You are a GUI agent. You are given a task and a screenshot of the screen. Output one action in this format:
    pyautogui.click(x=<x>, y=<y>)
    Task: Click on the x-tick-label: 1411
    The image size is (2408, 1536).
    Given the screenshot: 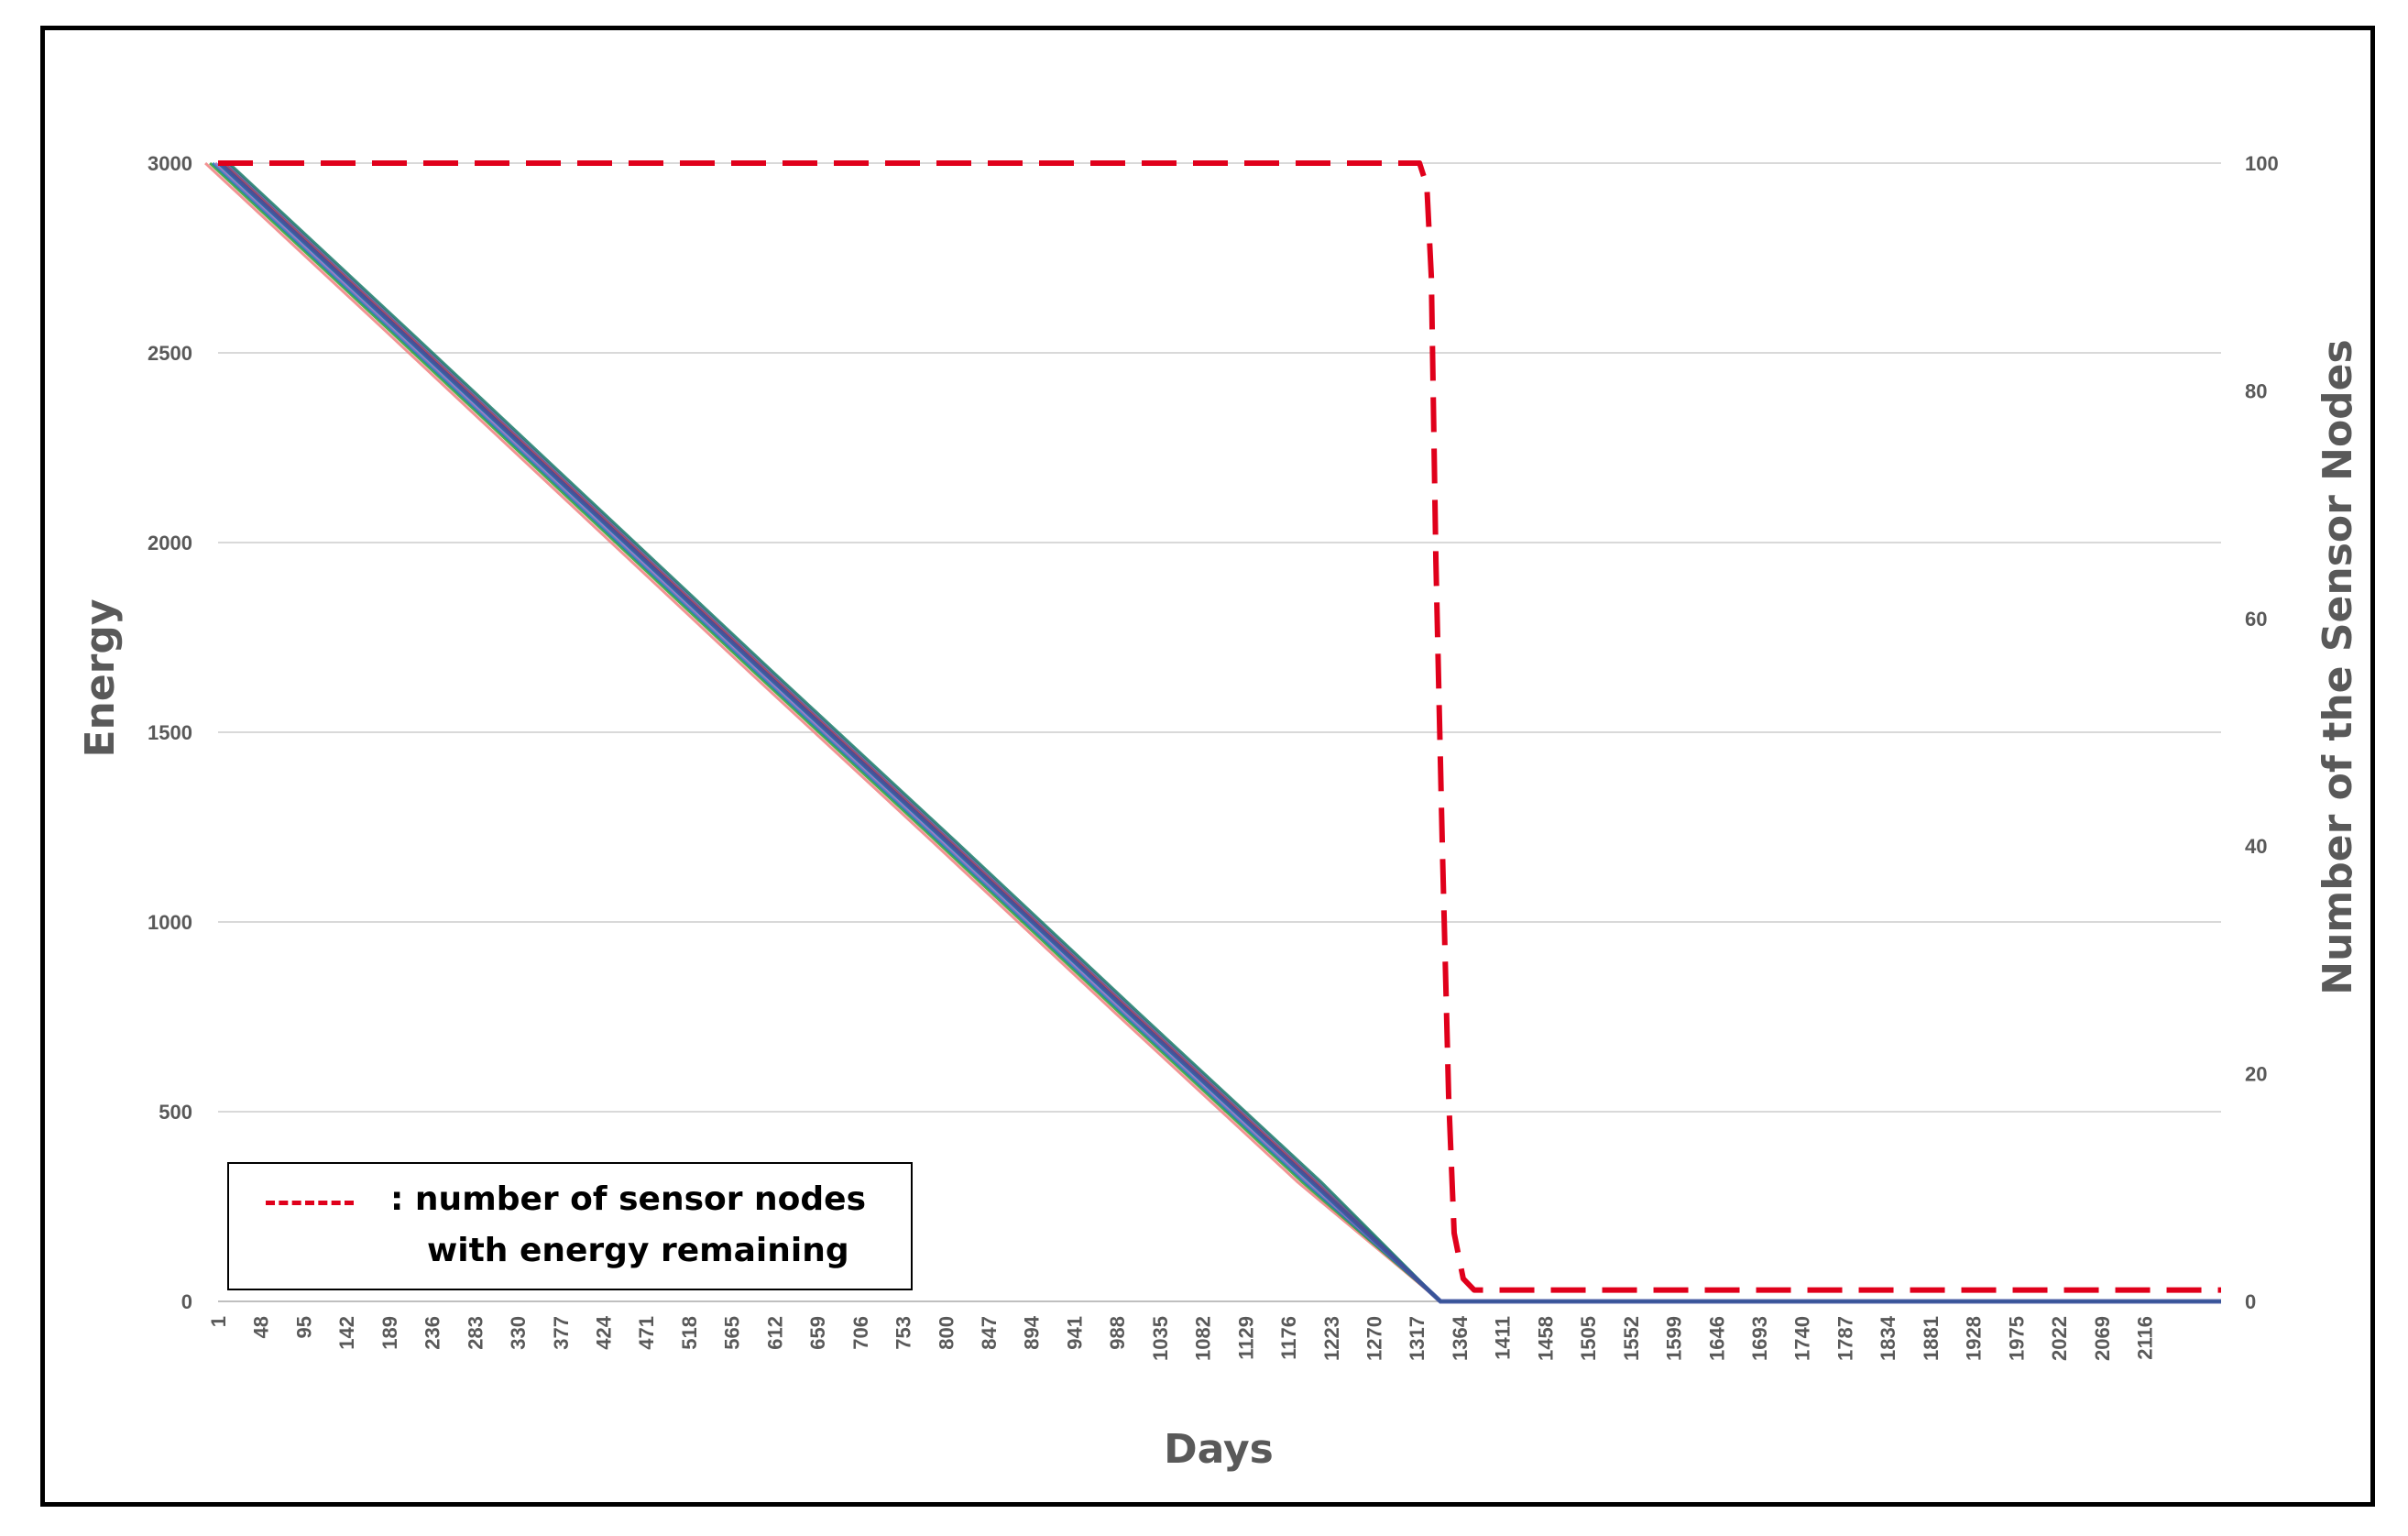 What is the action you would take?
    pyautogui.click(x=1503, y=1338)
    